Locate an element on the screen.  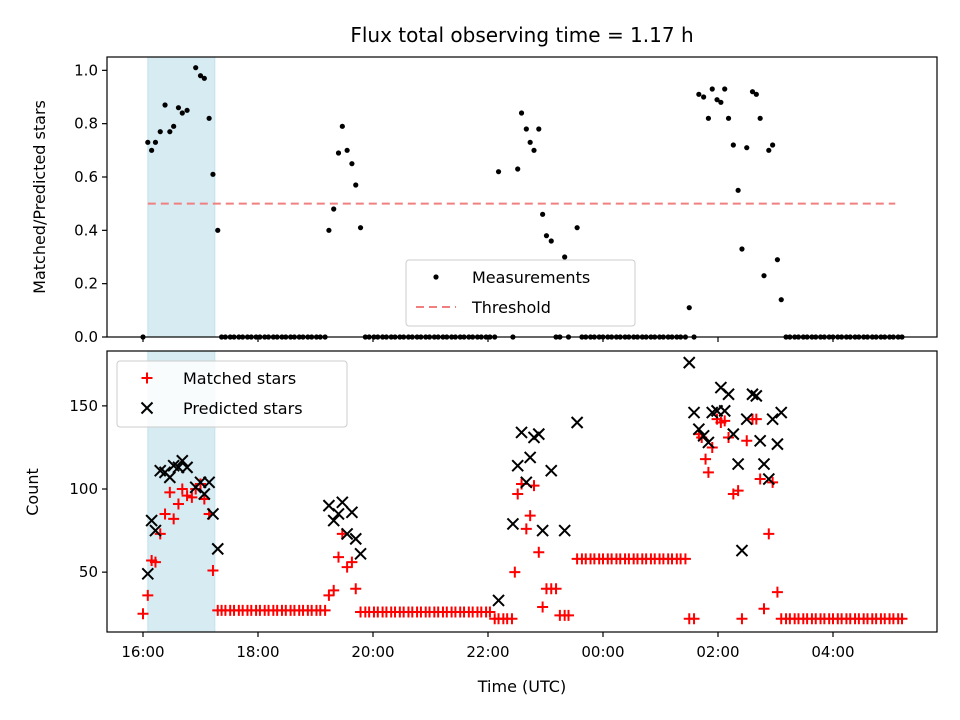
top-y-tick-label: 0.8 is located at coordinates (86, 124).